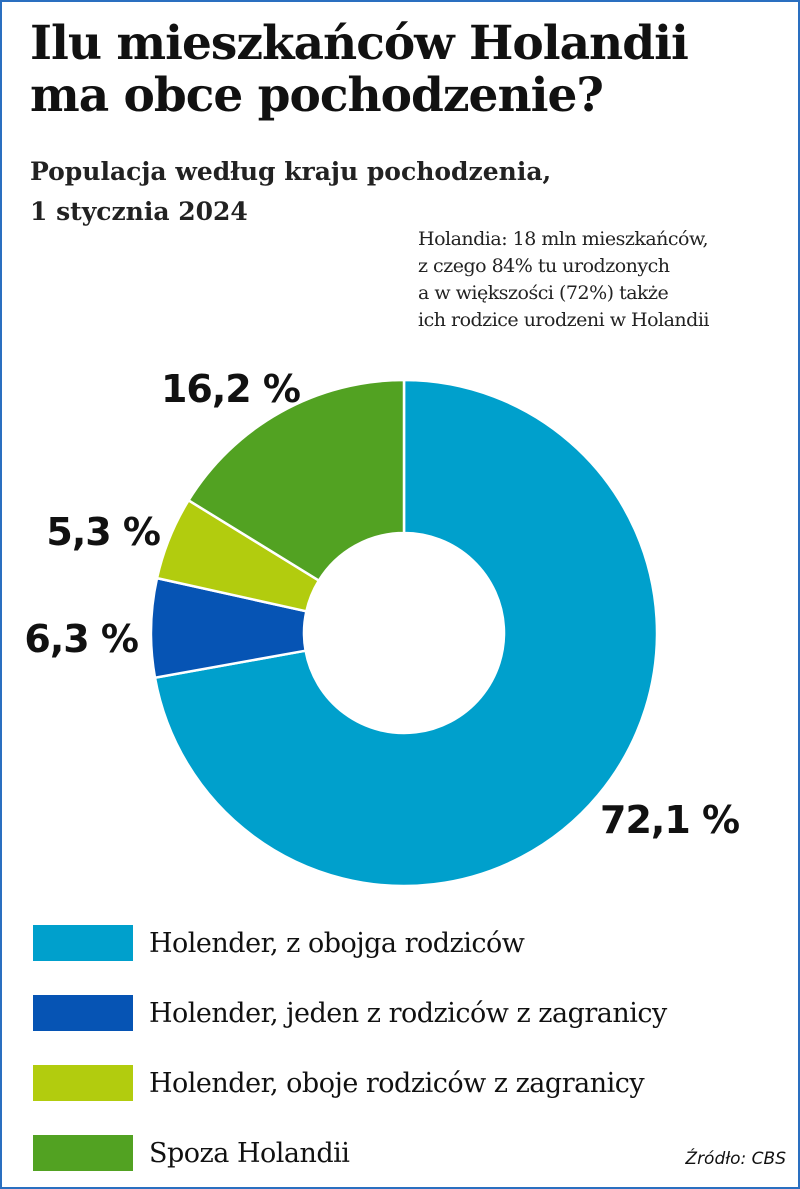  I want to click on note-line: ich rodzice urodzeni w Holandii, so click(564, 320).